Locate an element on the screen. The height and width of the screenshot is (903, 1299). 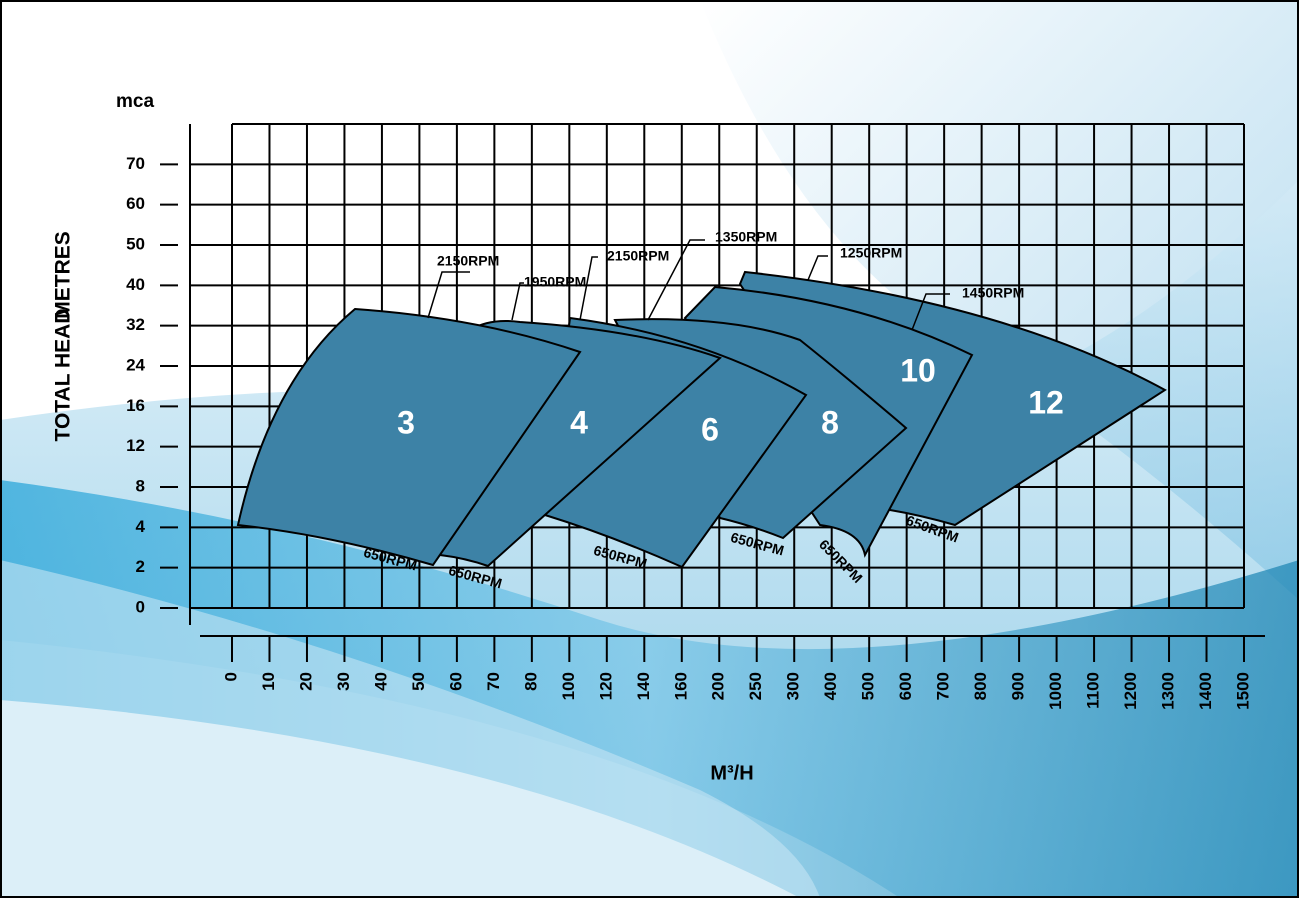
y-tick-label: 8 is located at coordinates (140, 485).